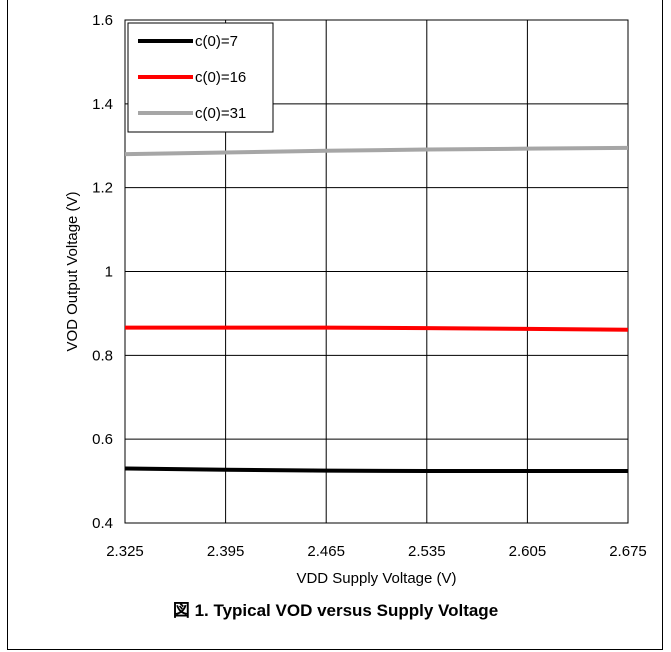  Describe the element at coordinates (326, 551) in the screenshot. I see `x-tick-label: 2.465` at that location.